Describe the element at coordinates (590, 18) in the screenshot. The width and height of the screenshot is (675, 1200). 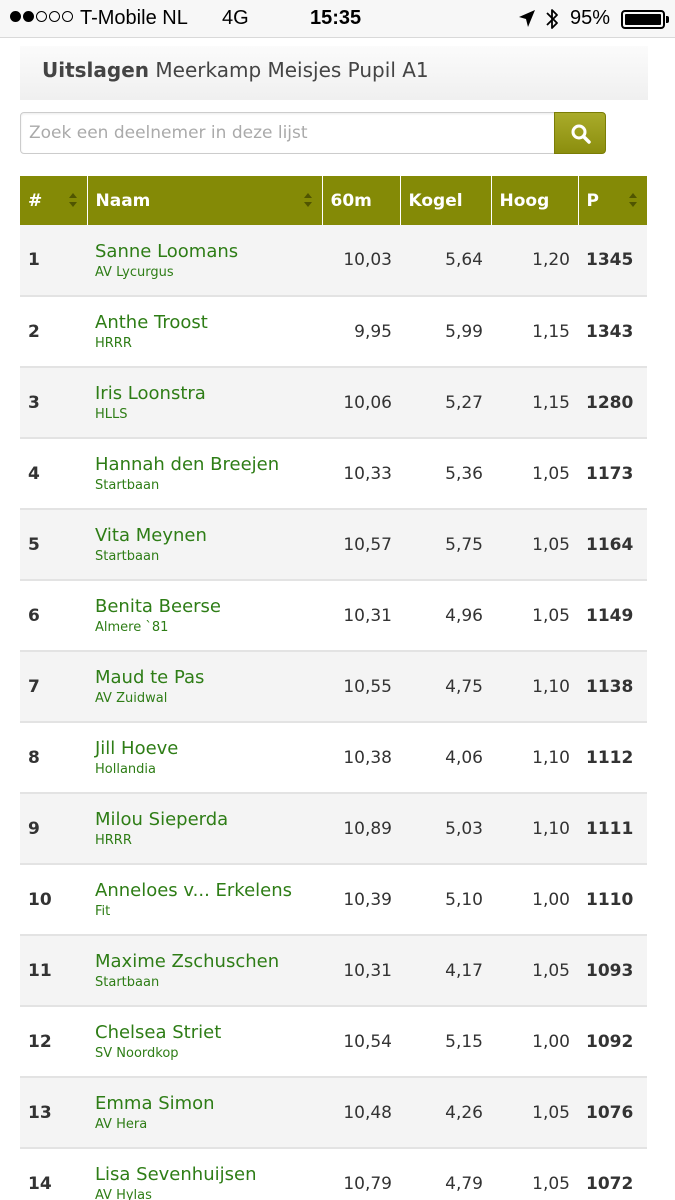
I see `battery-percent: 95%` at that location.